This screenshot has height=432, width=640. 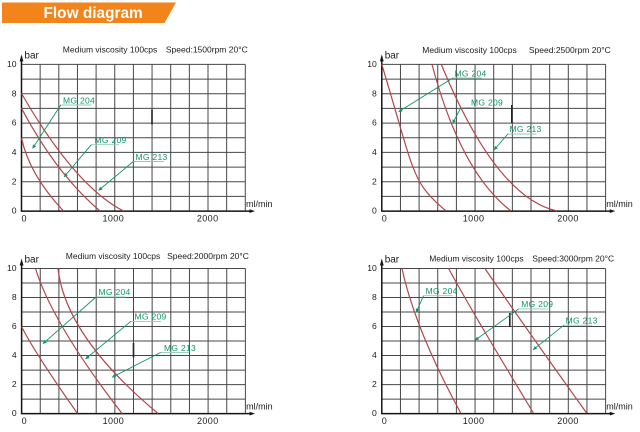 I want to click on svg-text: Speed:3000rpm 20°C, so click(x=573, y=258).